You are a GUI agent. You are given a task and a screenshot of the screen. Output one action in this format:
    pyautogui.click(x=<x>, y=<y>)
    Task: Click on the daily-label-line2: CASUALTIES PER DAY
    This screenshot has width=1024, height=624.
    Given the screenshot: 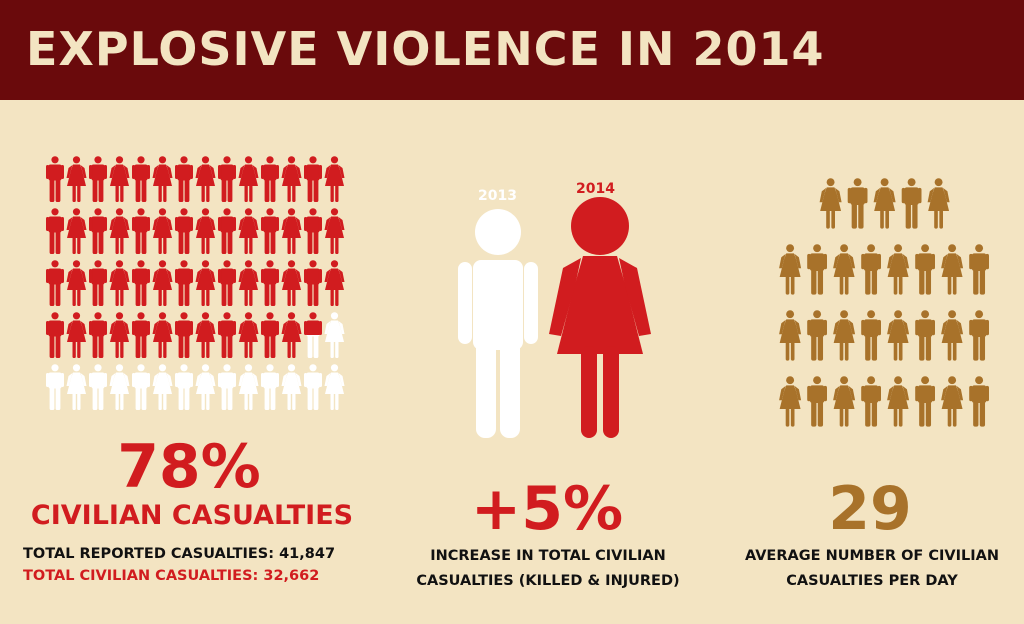 What is the action you would take?
    pyautogui.click(x=872, y=581)
    